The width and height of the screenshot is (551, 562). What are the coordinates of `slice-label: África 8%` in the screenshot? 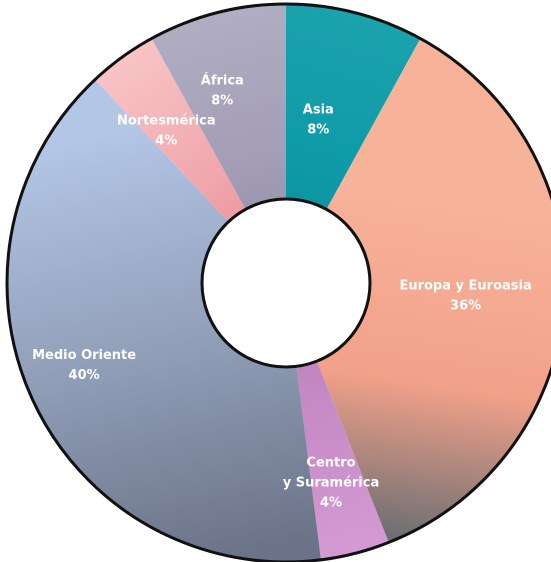 It's located at (222, 90).